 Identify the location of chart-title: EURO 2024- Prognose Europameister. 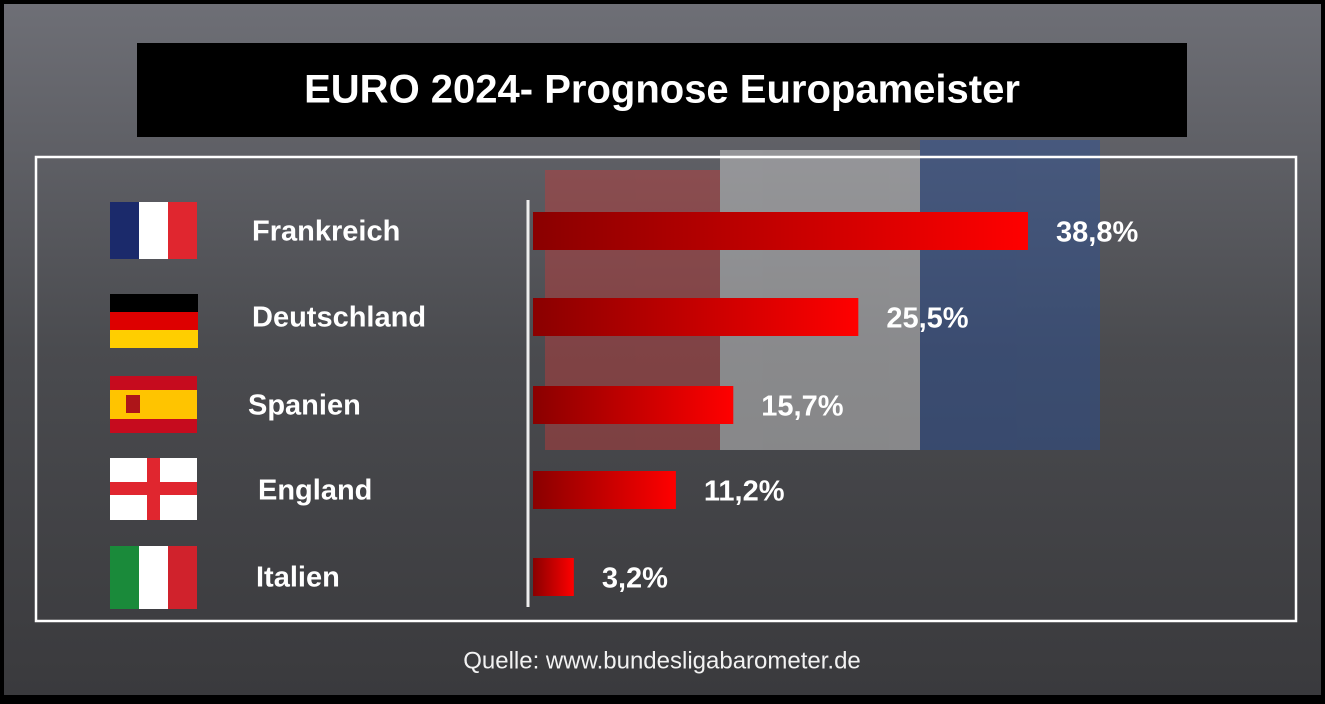
(662, 90).